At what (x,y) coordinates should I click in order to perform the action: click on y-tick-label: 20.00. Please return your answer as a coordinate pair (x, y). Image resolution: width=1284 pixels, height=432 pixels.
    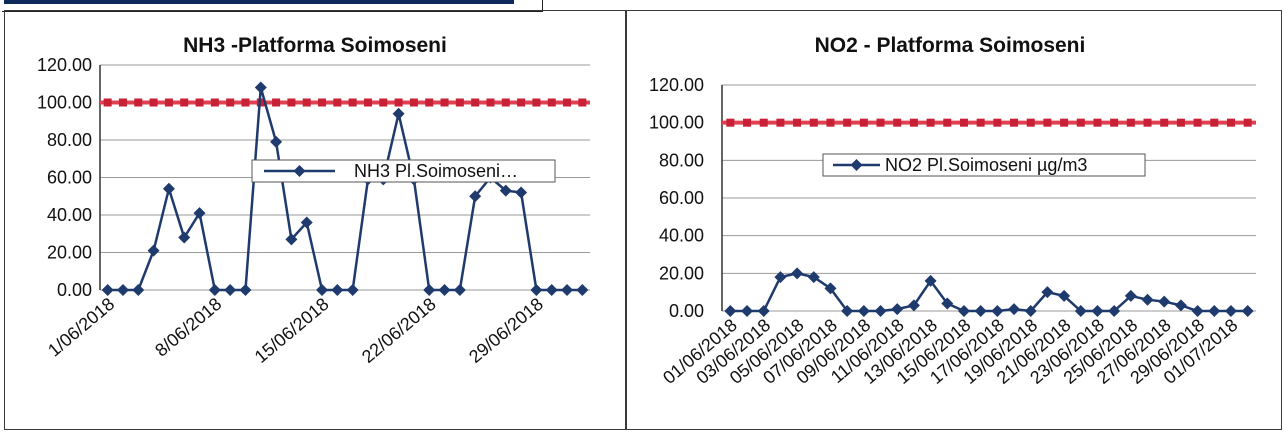
    Looking at the image, I should click on (681, 273).